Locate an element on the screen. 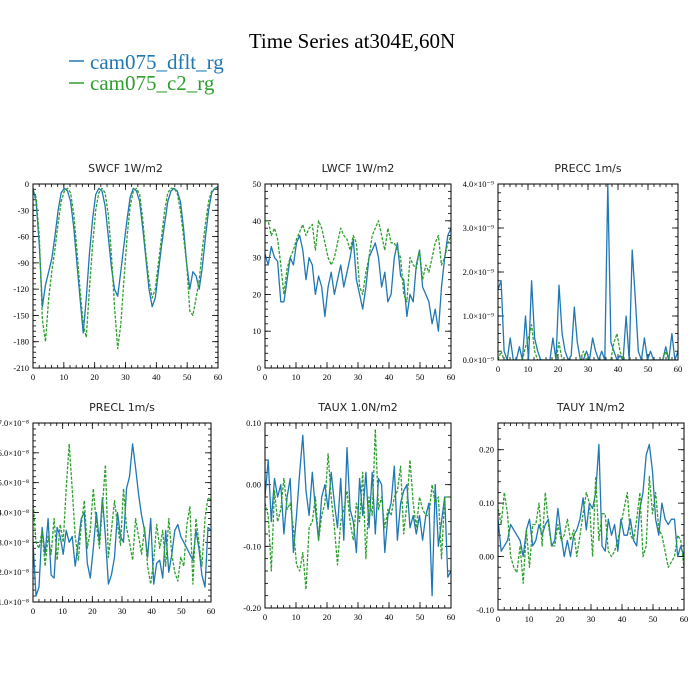  y-tick-label: 0 is located at coordinates (259, 368).